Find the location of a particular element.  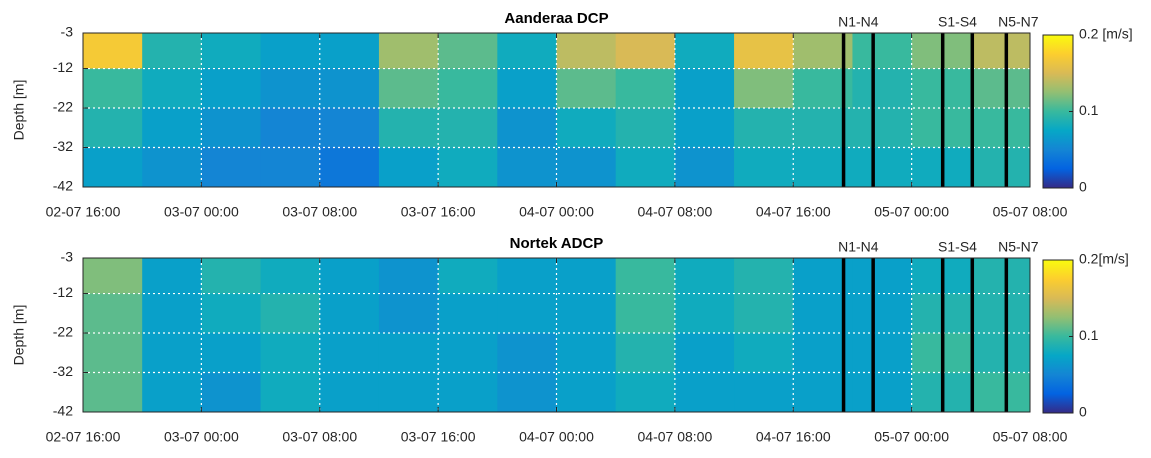

x-tick-label: 03-07 16:00 is located at coordinates (438, 437).